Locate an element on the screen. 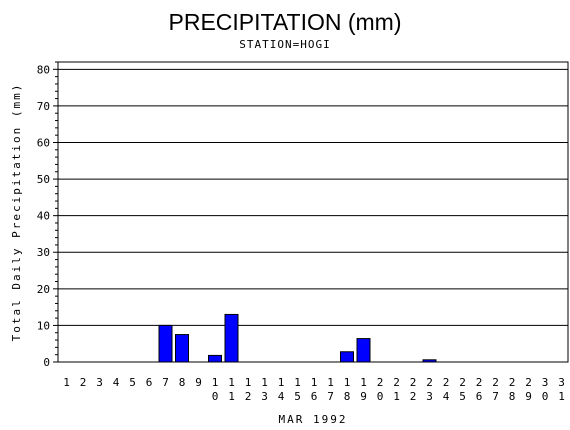 The height and width of the screenshot is (430, 570). x-tick-label: 7 is located at coordinates (165, 382).